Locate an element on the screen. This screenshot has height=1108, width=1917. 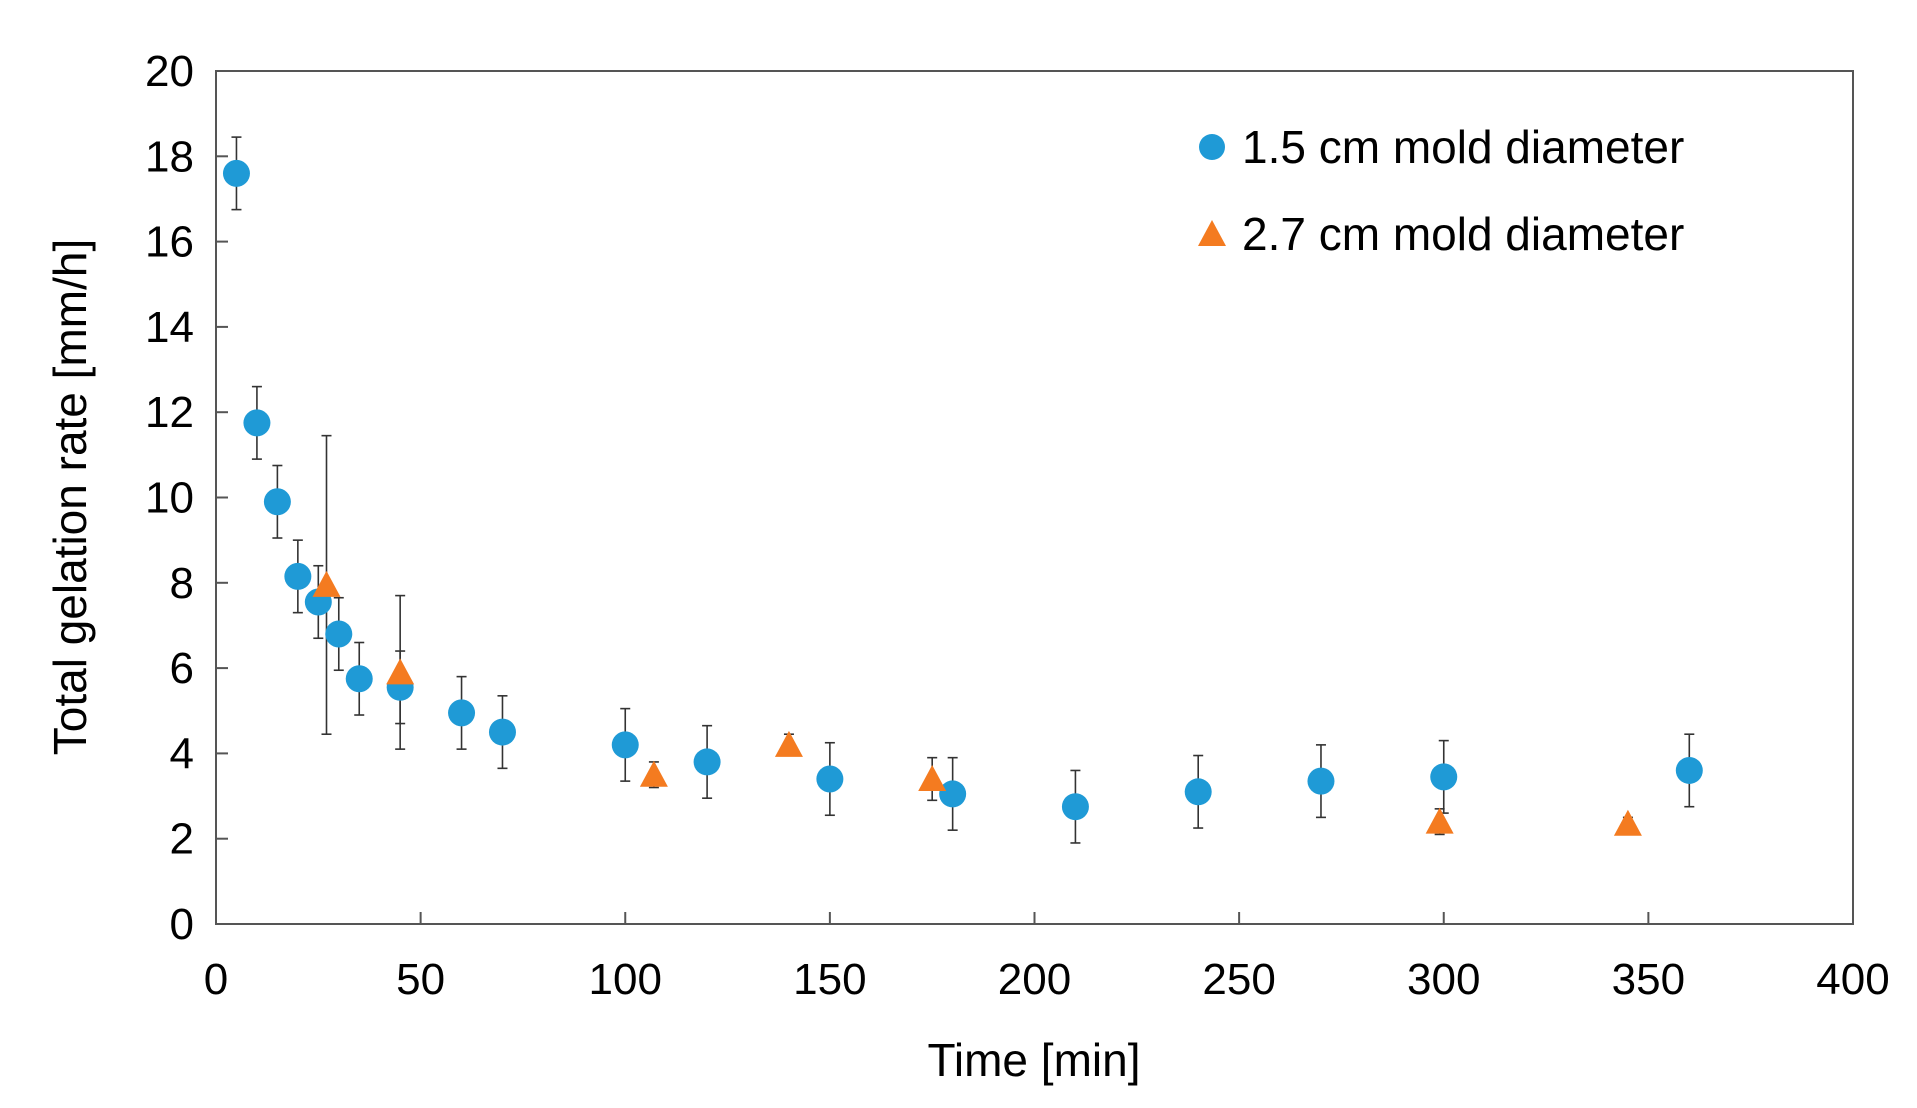
y-tick-label: 6 is located at coordinates (182, 668).